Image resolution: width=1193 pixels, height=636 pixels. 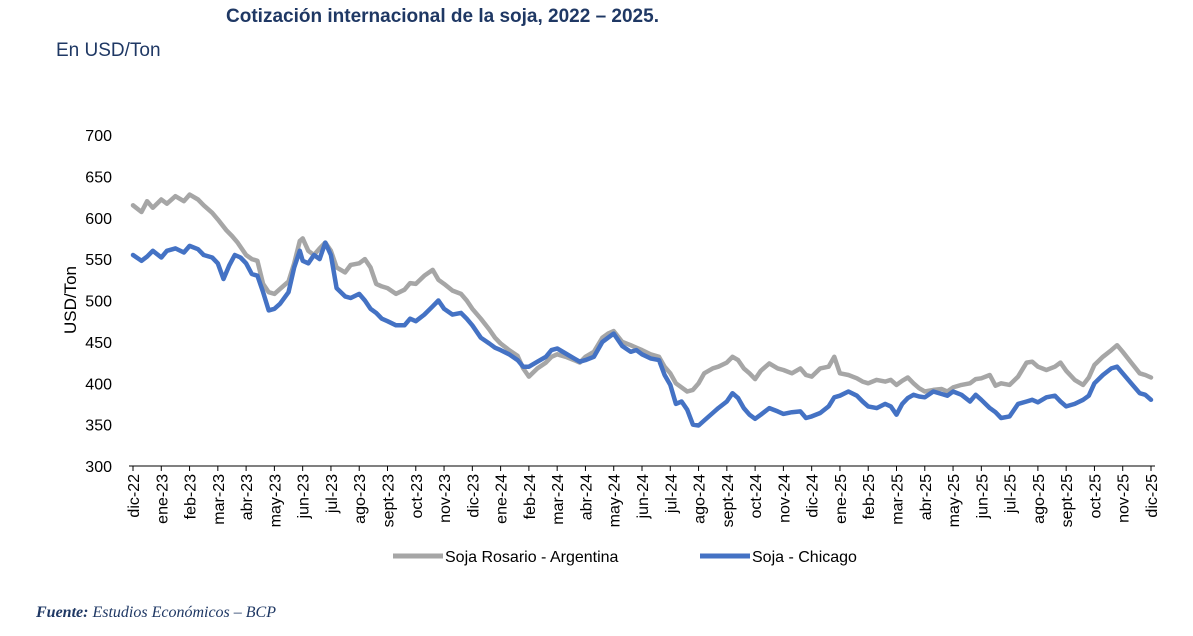 I want to click on y-axis: 300 350 400 450 500 550 600 650 700, so click(x=98, y=302).